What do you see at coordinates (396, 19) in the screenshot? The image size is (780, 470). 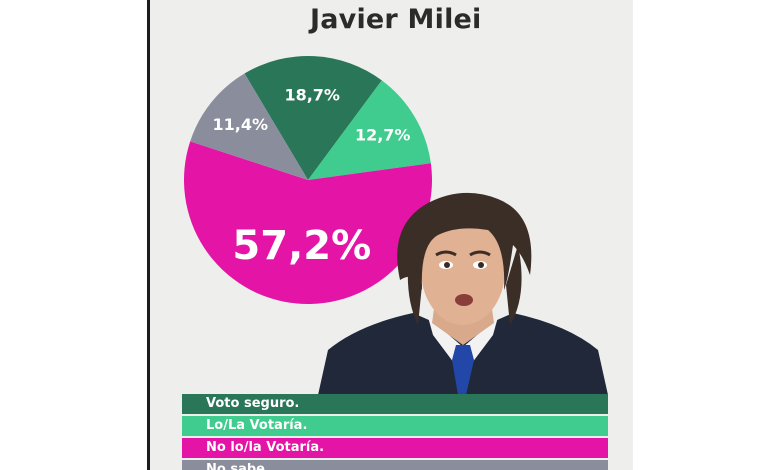 I see `chart-title: Javier Milei` at bounding box center [396, 19].